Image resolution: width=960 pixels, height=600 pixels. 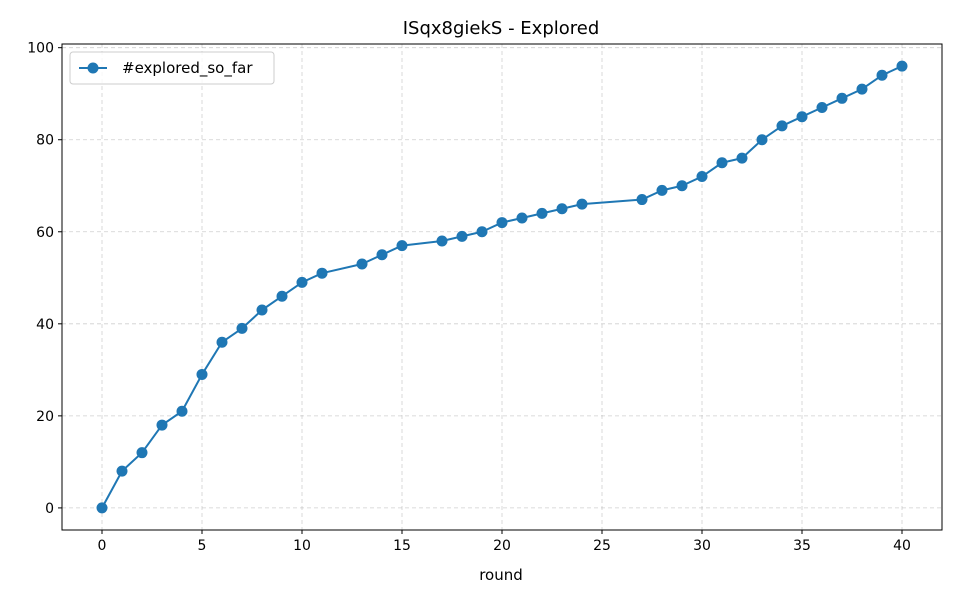 What do you see at coordinates (45, 417) in the screenshot?
I see `y-tick-label: 20` at bounding box center [45, 417].